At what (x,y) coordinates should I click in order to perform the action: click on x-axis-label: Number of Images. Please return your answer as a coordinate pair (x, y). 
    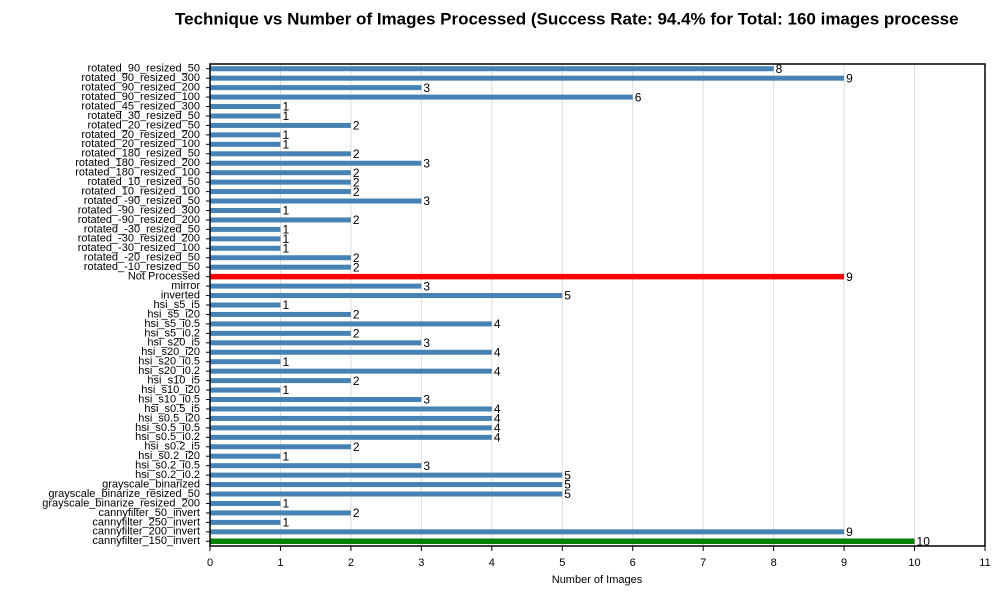
    Looking at the image, I should click on (597, 580).